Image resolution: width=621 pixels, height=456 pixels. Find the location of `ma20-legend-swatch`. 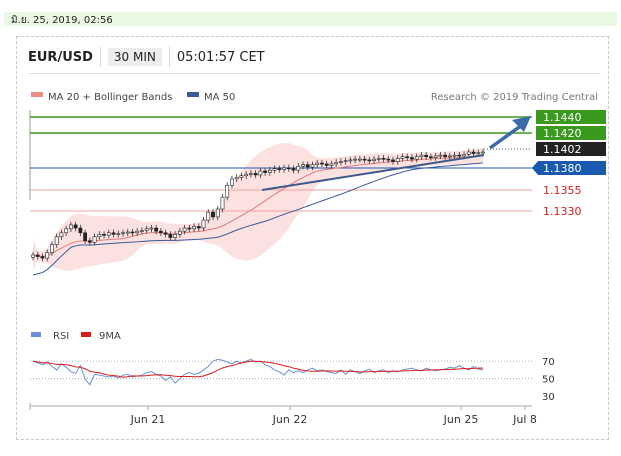

ma20-legend-swatch is located at coordinates (37, 94).